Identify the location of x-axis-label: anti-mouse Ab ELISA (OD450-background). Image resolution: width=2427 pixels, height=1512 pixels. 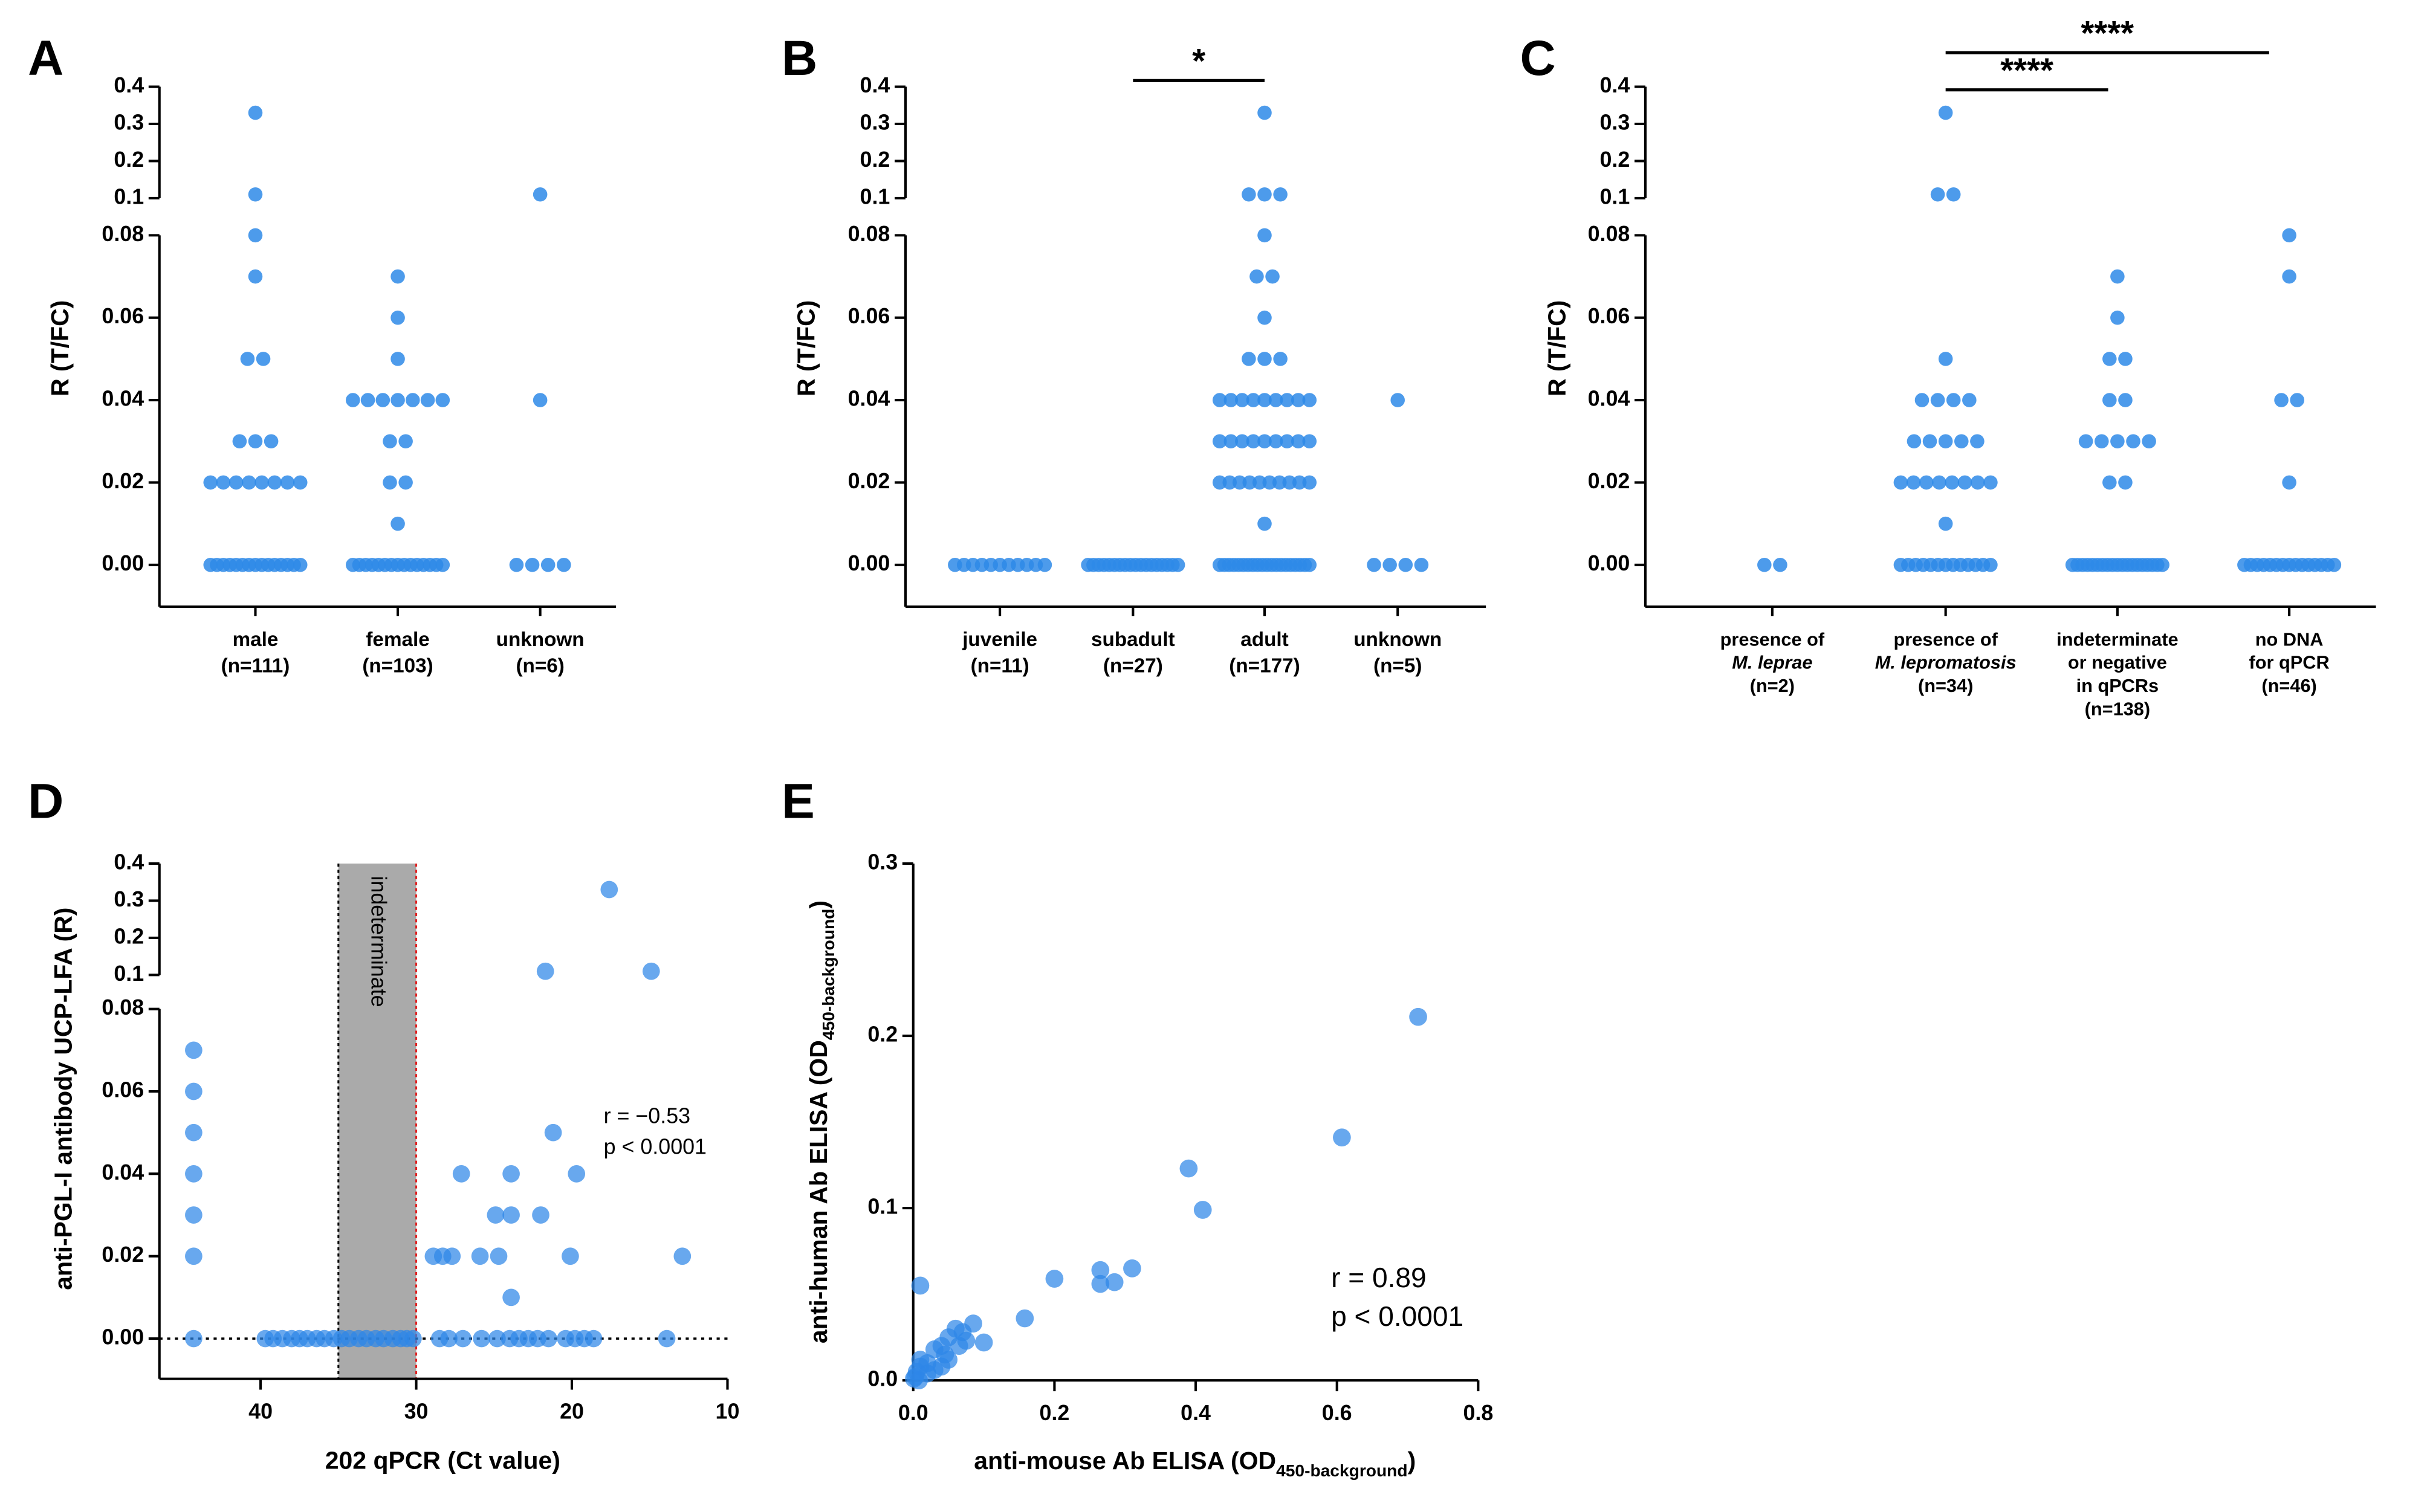
(1195, 1463).